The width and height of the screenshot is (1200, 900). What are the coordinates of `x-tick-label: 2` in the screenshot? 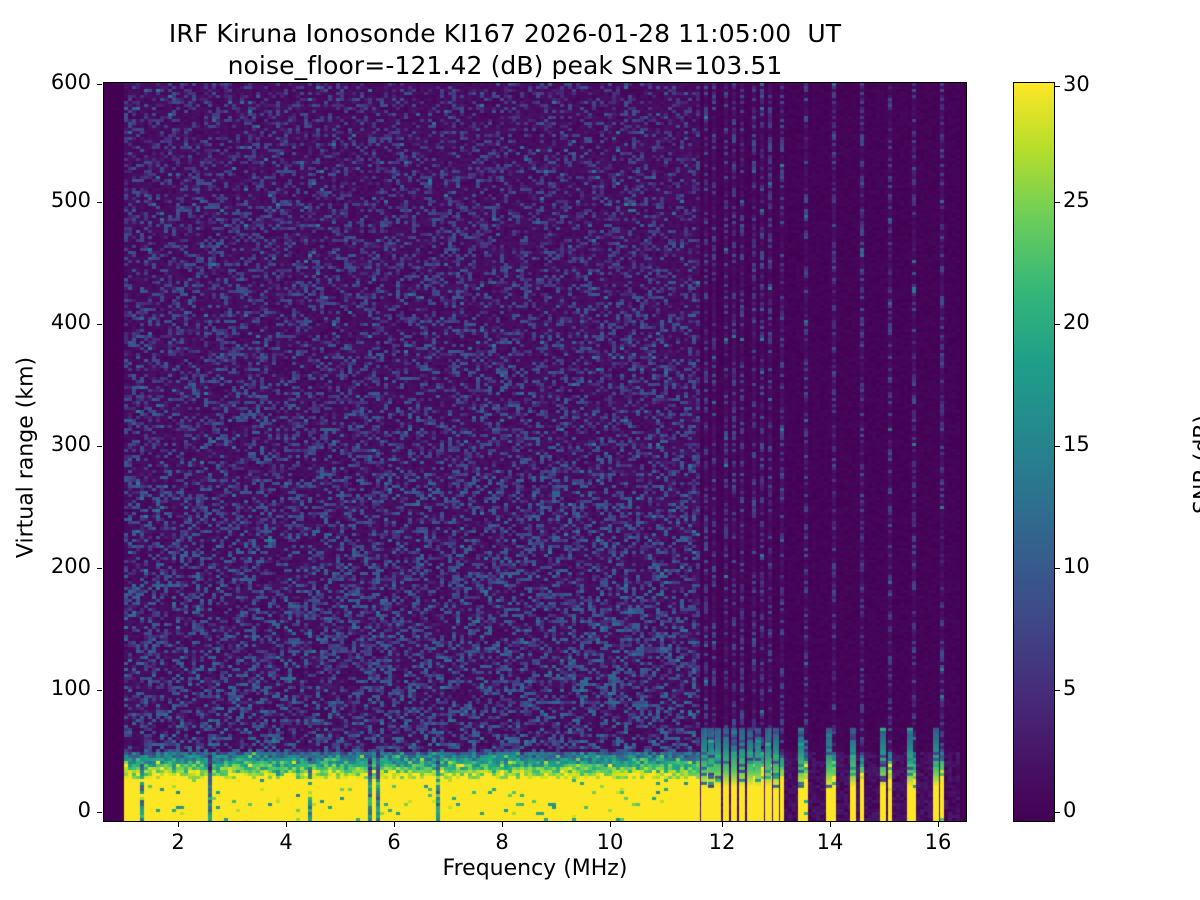 It's located at (178, 842).